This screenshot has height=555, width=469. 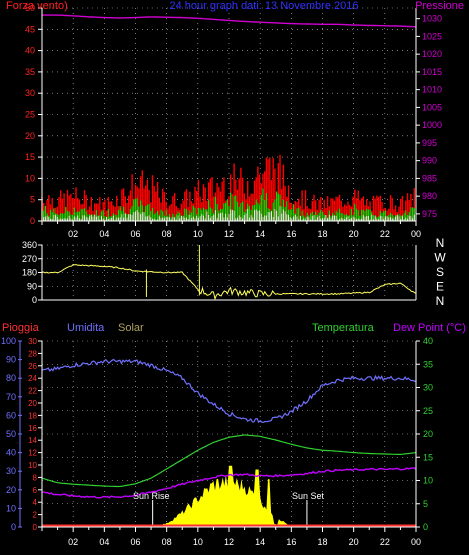 I want to click on humidity-tick-label: 60, so click(x=11, y=415).